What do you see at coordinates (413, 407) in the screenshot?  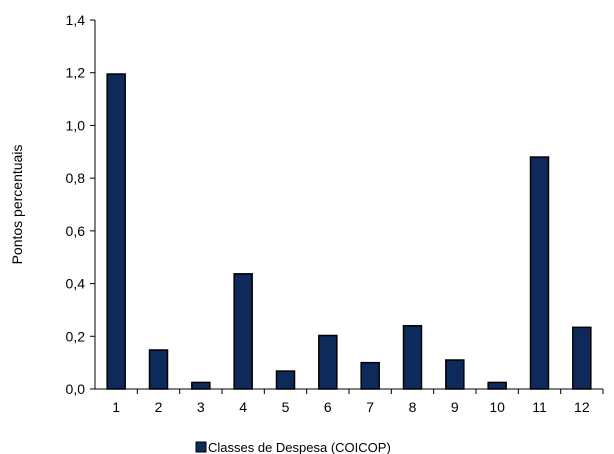 I see `x-tick-label: 8` at bounding box center [413, 407].